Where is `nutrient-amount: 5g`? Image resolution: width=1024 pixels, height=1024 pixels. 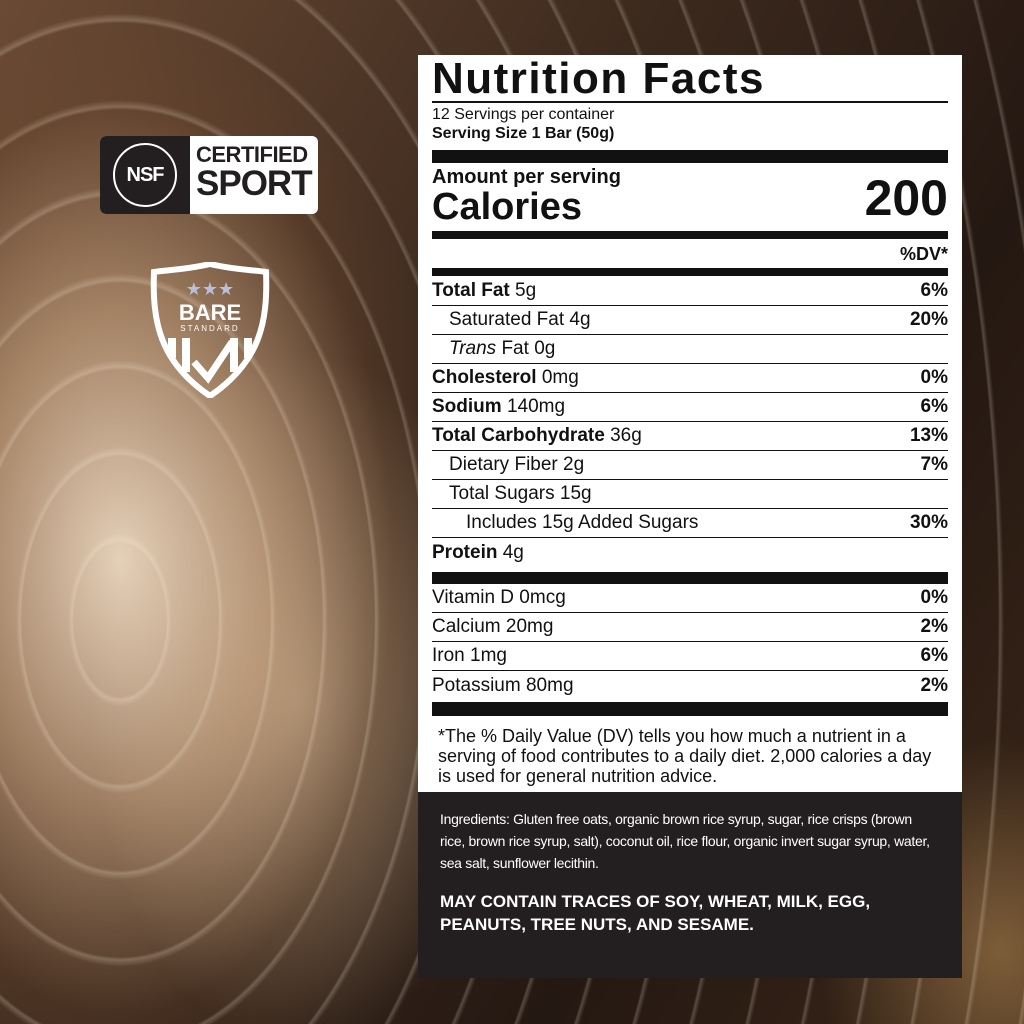
nutrient-amount: 5g is located at coordinates (526, 290).